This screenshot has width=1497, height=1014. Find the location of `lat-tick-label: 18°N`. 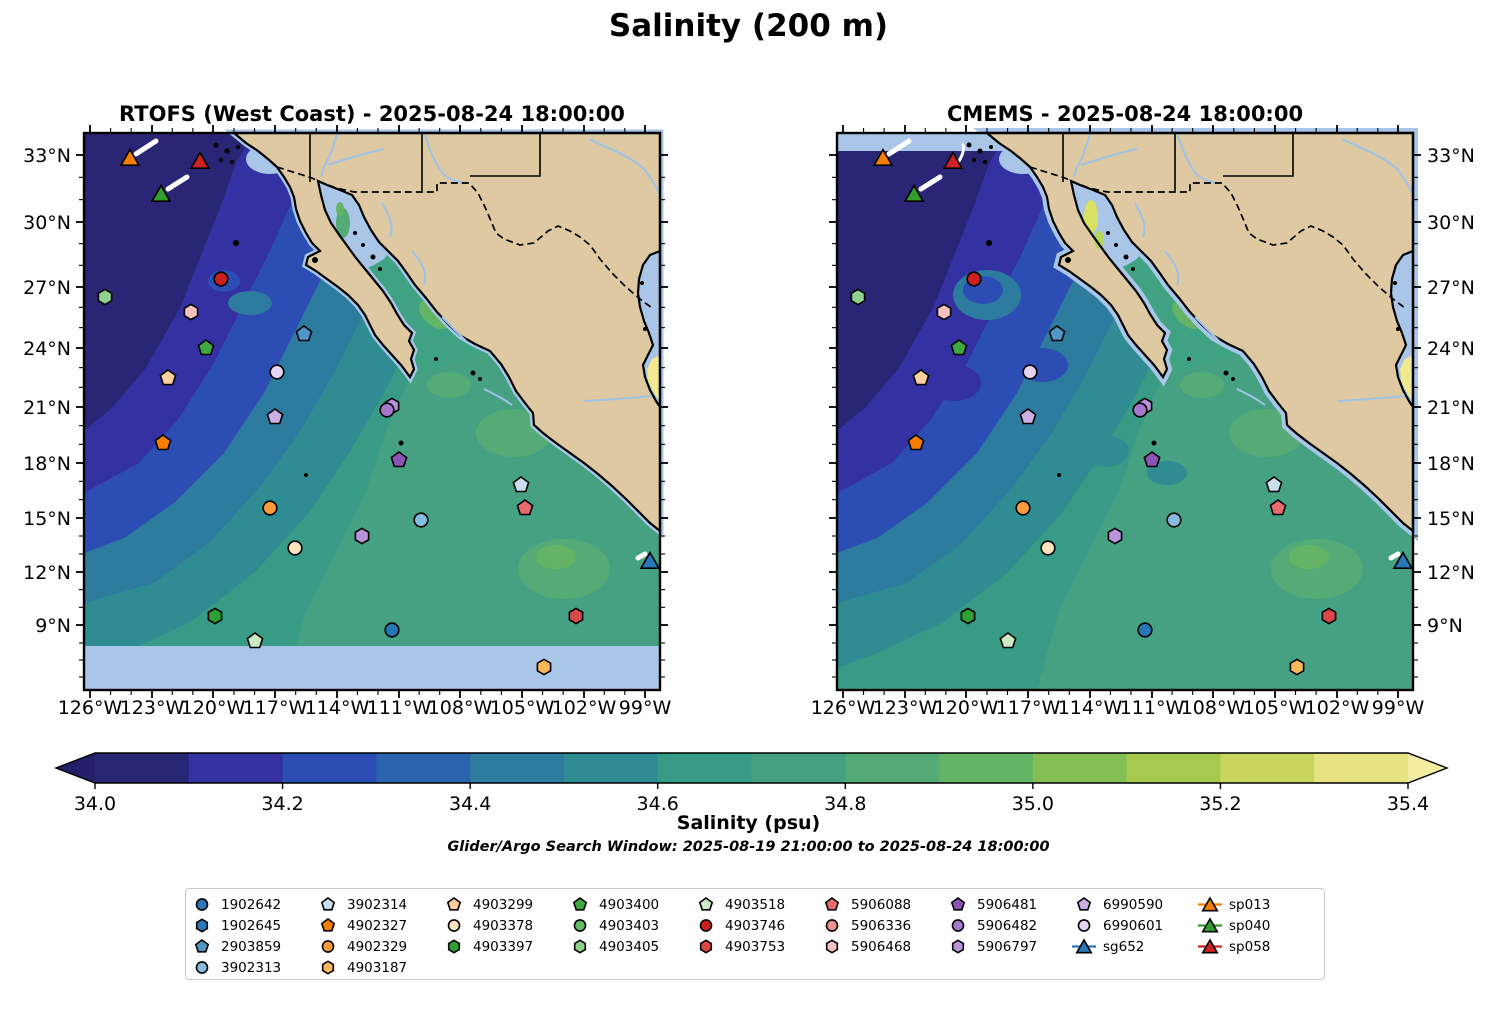

lat-tick-label: 18°N is located at coordinates (1451, 464).